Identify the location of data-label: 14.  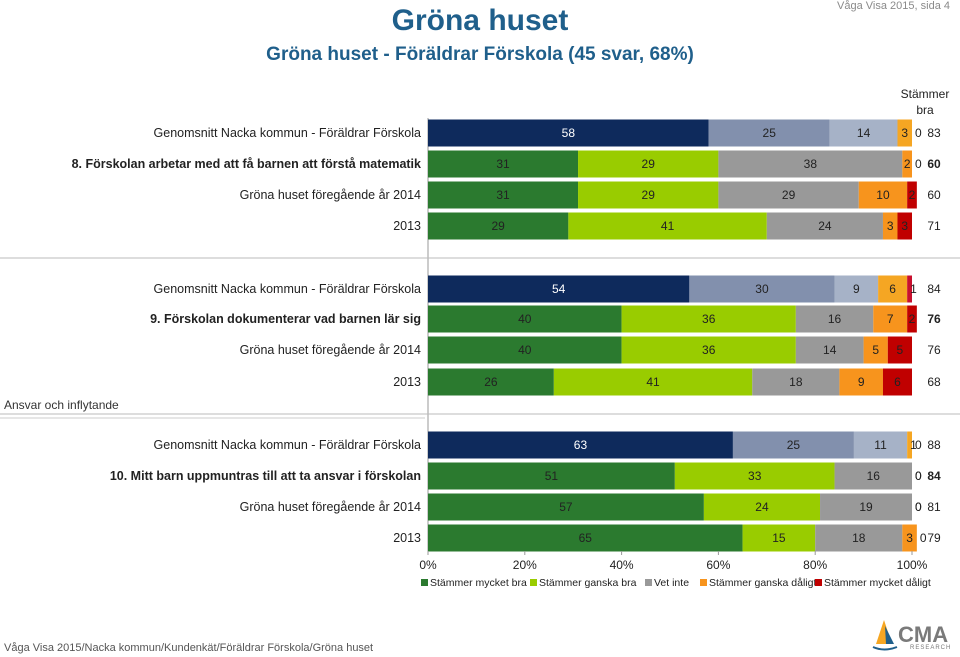
(864, 133).